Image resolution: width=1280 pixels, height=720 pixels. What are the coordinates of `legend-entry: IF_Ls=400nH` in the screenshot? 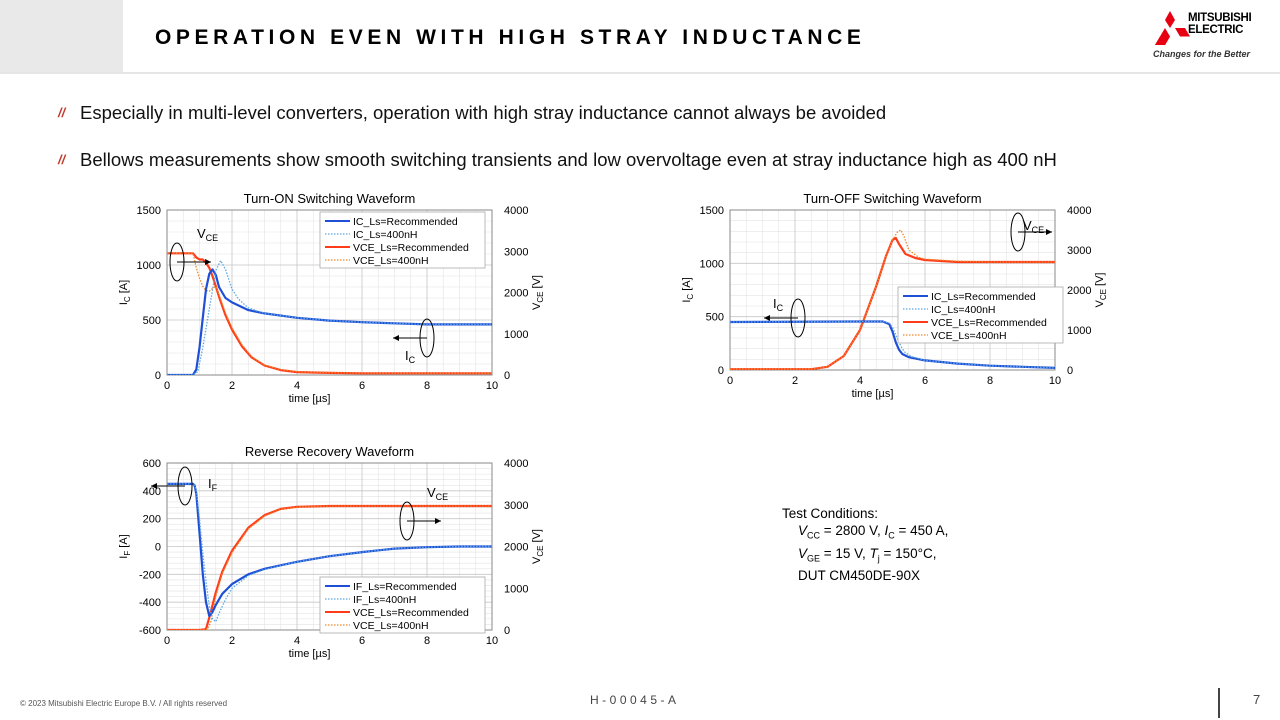 It's located at (384, 600).